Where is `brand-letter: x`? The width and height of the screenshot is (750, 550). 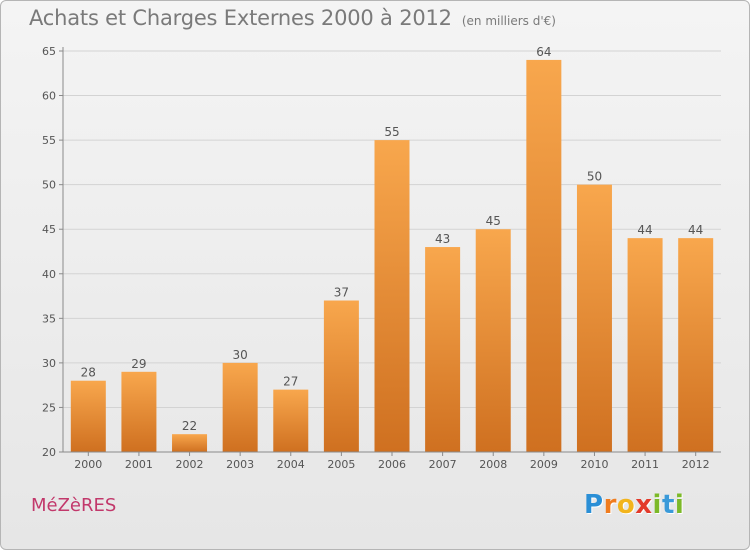 brand-letter: x is located at coordinates (644, 505).